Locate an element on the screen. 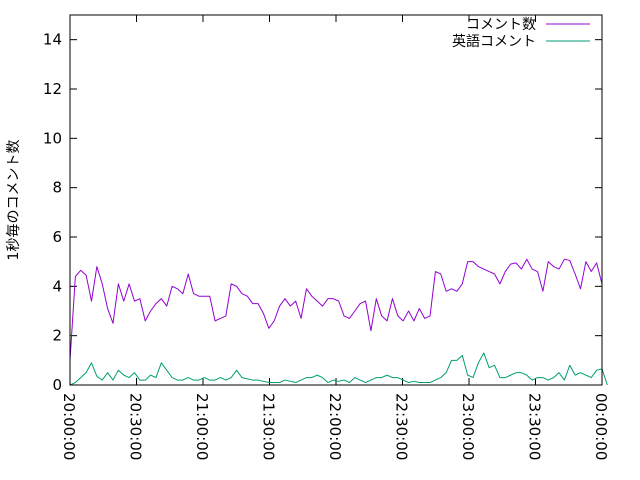 The height and width of the screenshot is (480, 640). x-tick-label: 20:30:00 is located at coordinates (136, 426).